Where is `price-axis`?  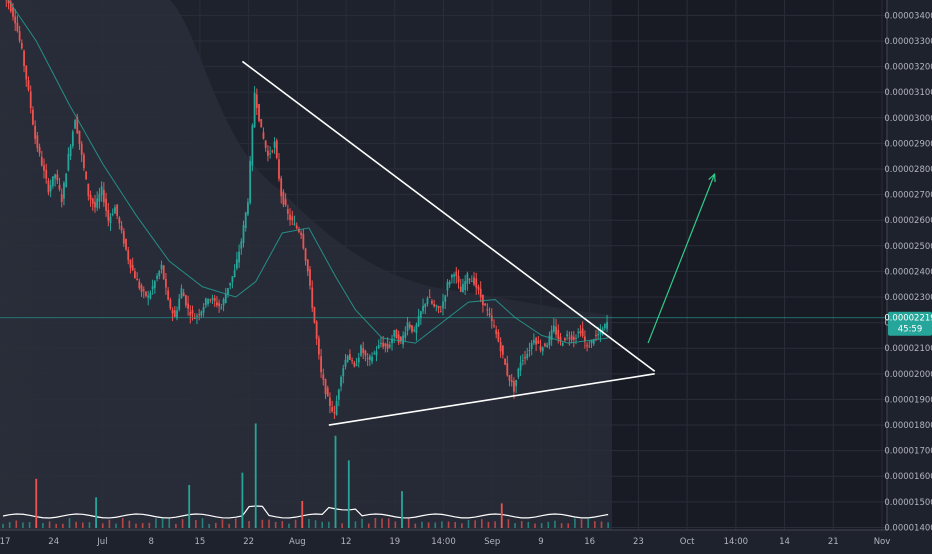
price-axis is located at coordinates (909, 275).